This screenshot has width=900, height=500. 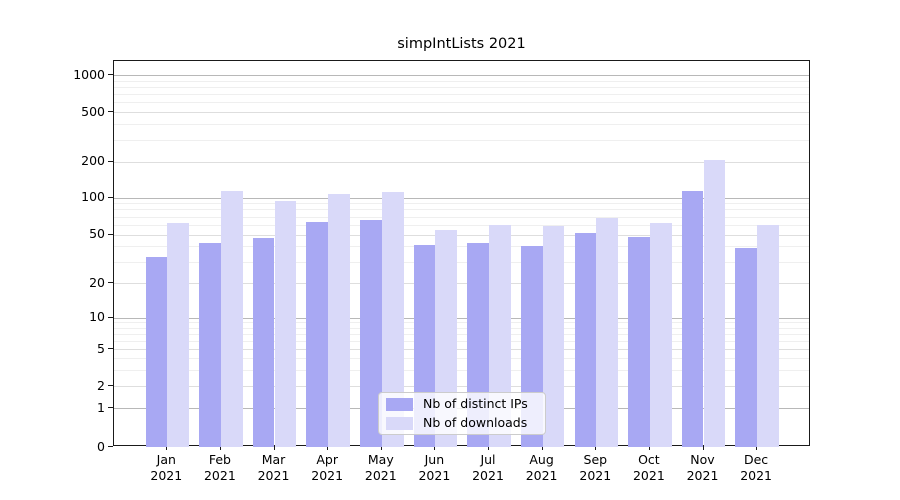 I want to click on bar-downloads-oct, so click(x=660, y=335).